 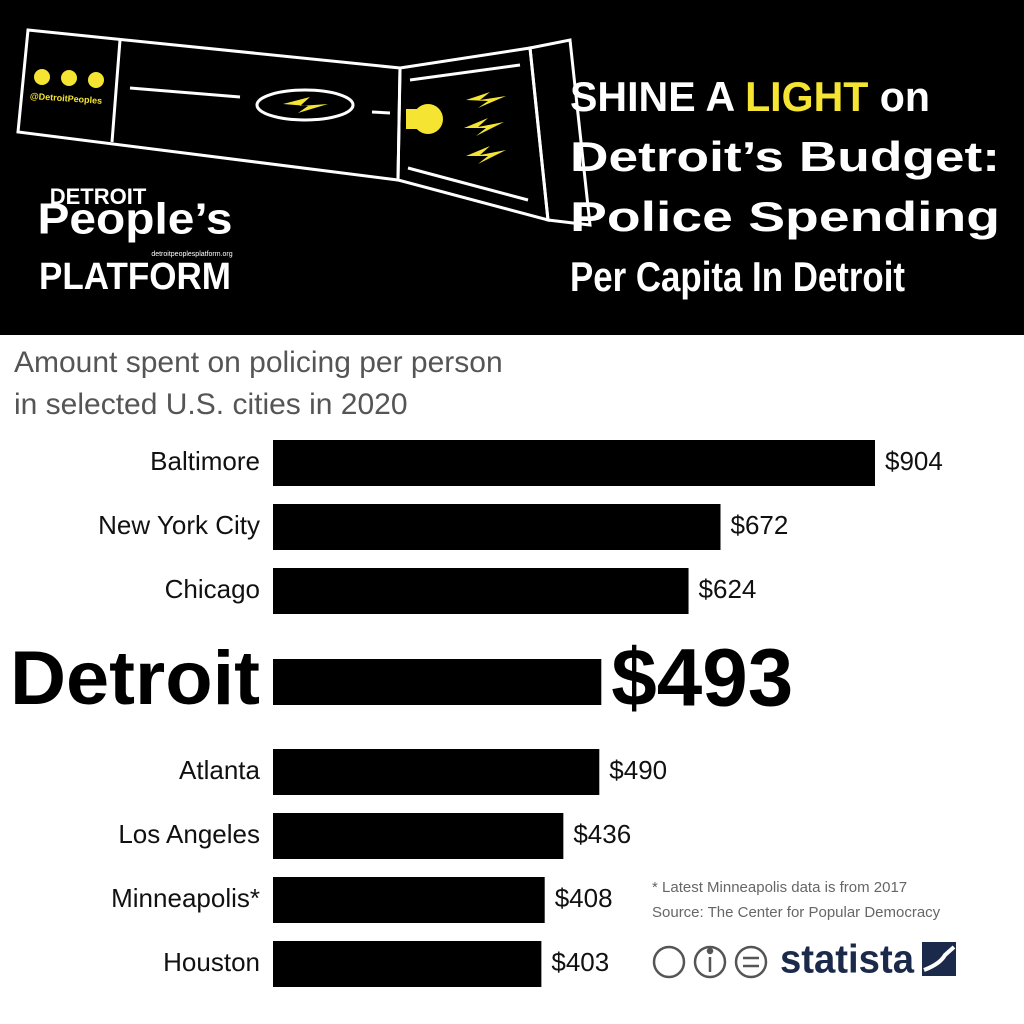 What do you see at coordinates (189, 834) in the screenshot?
I see `category-label: Los Angeles` at bounding box center [189, 834].